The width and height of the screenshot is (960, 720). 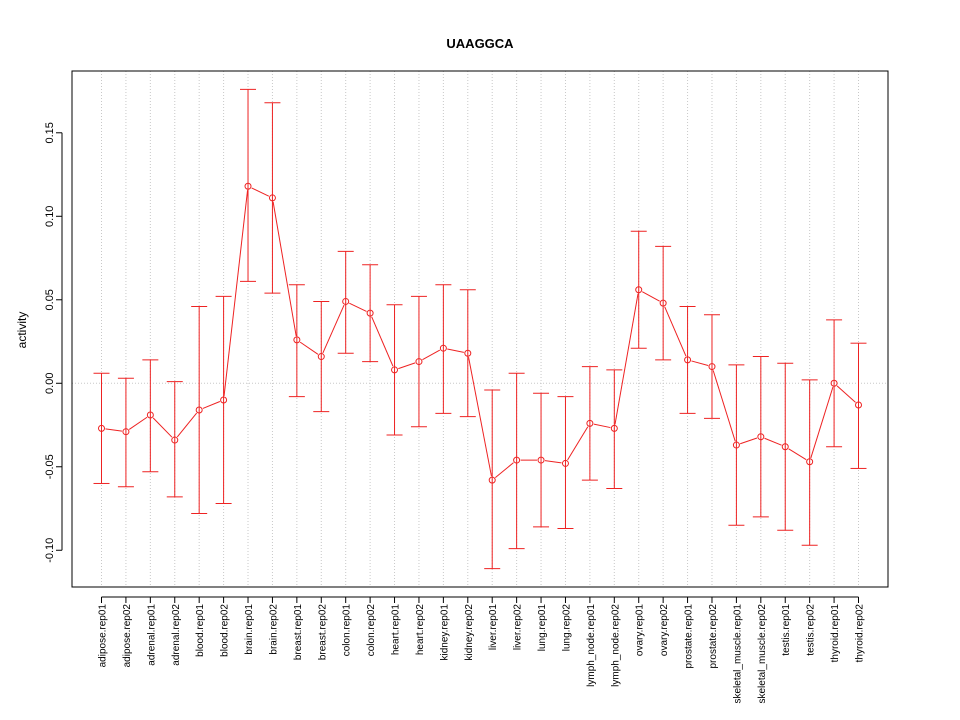 I want to click on x-tick-label: thyroid.rep02, so click(x=860, y=633).